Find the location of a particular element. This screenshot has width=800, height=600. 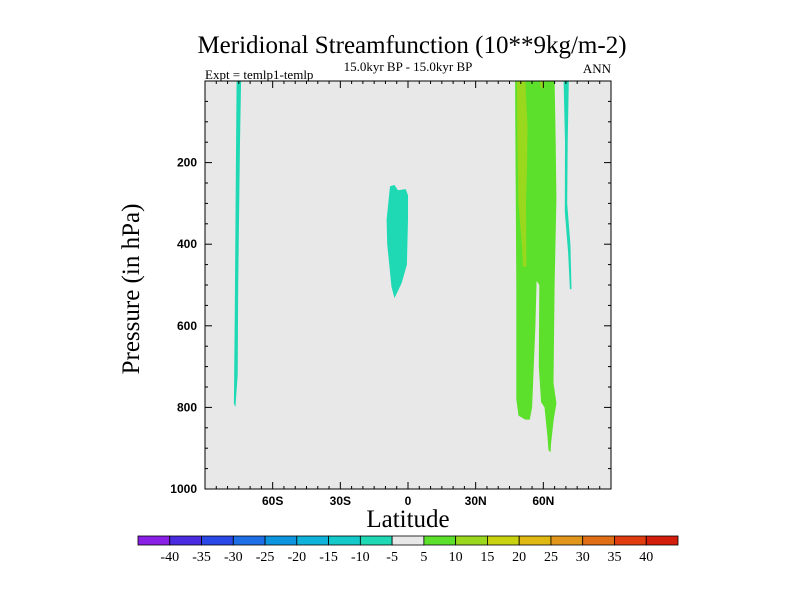

colorbar-label: 20 is located at coordinates (519, 557).